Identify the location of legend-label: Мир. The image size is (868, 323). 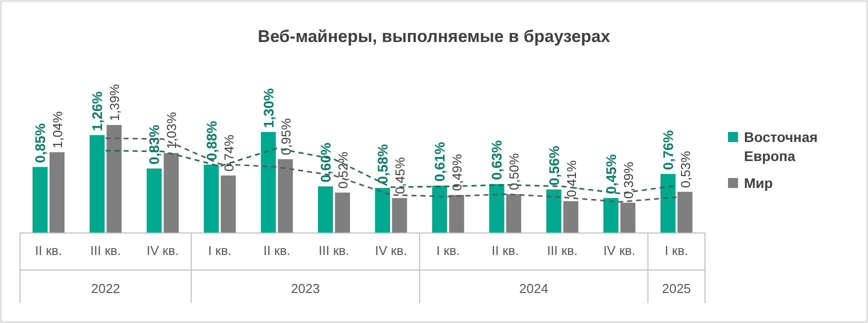
(758, 183).